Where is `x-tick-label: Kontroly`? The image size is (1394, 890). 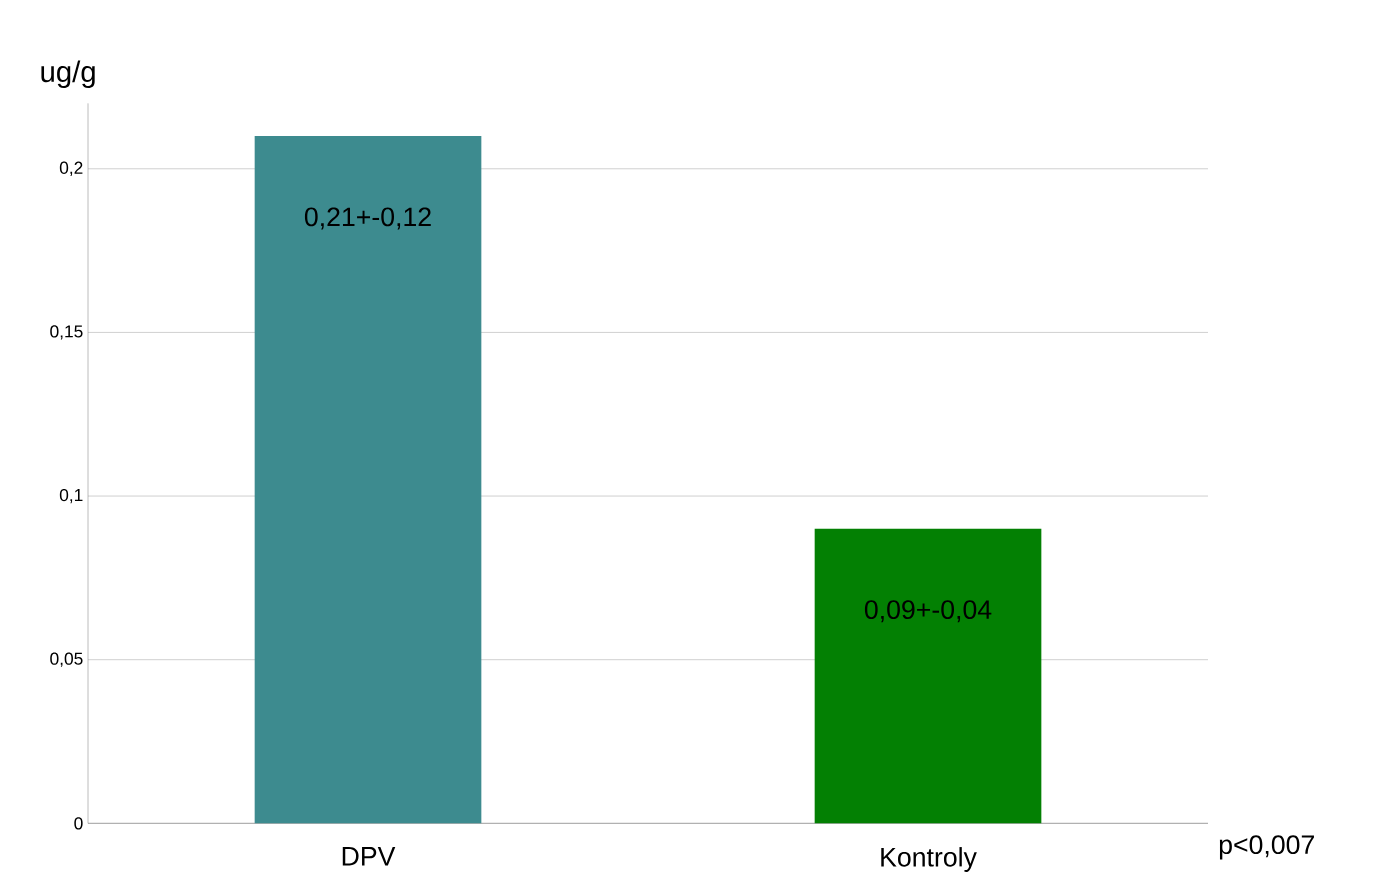
x-tick-label: Kontroly is located at coordinates (929, 859).